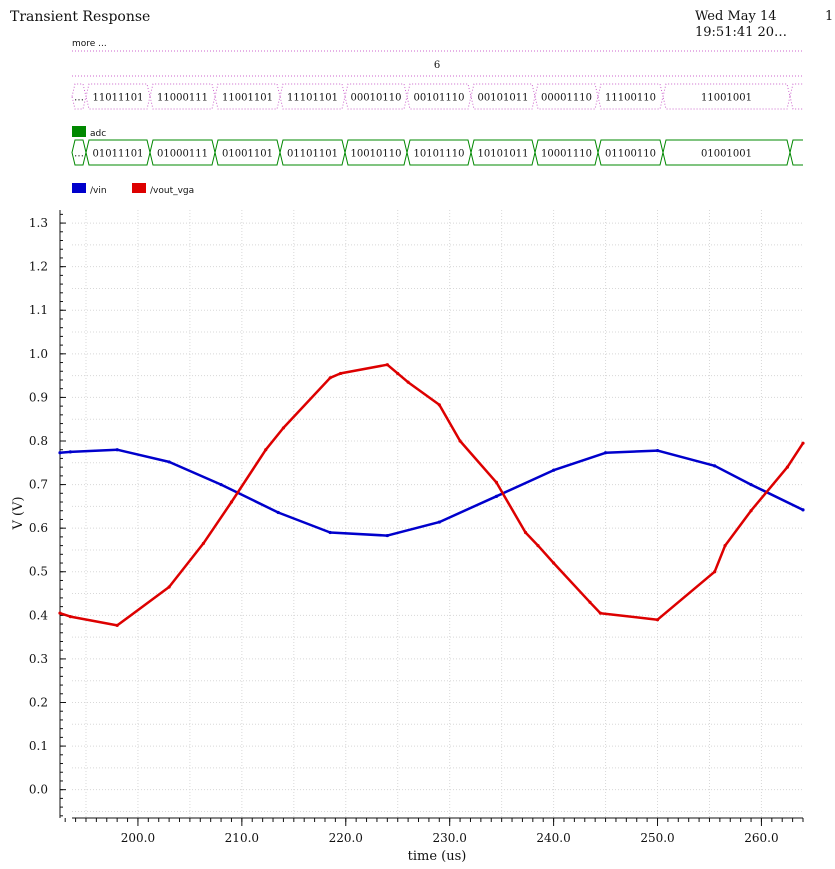  I want to click on adc-value: 01101101, so click(312, 154).